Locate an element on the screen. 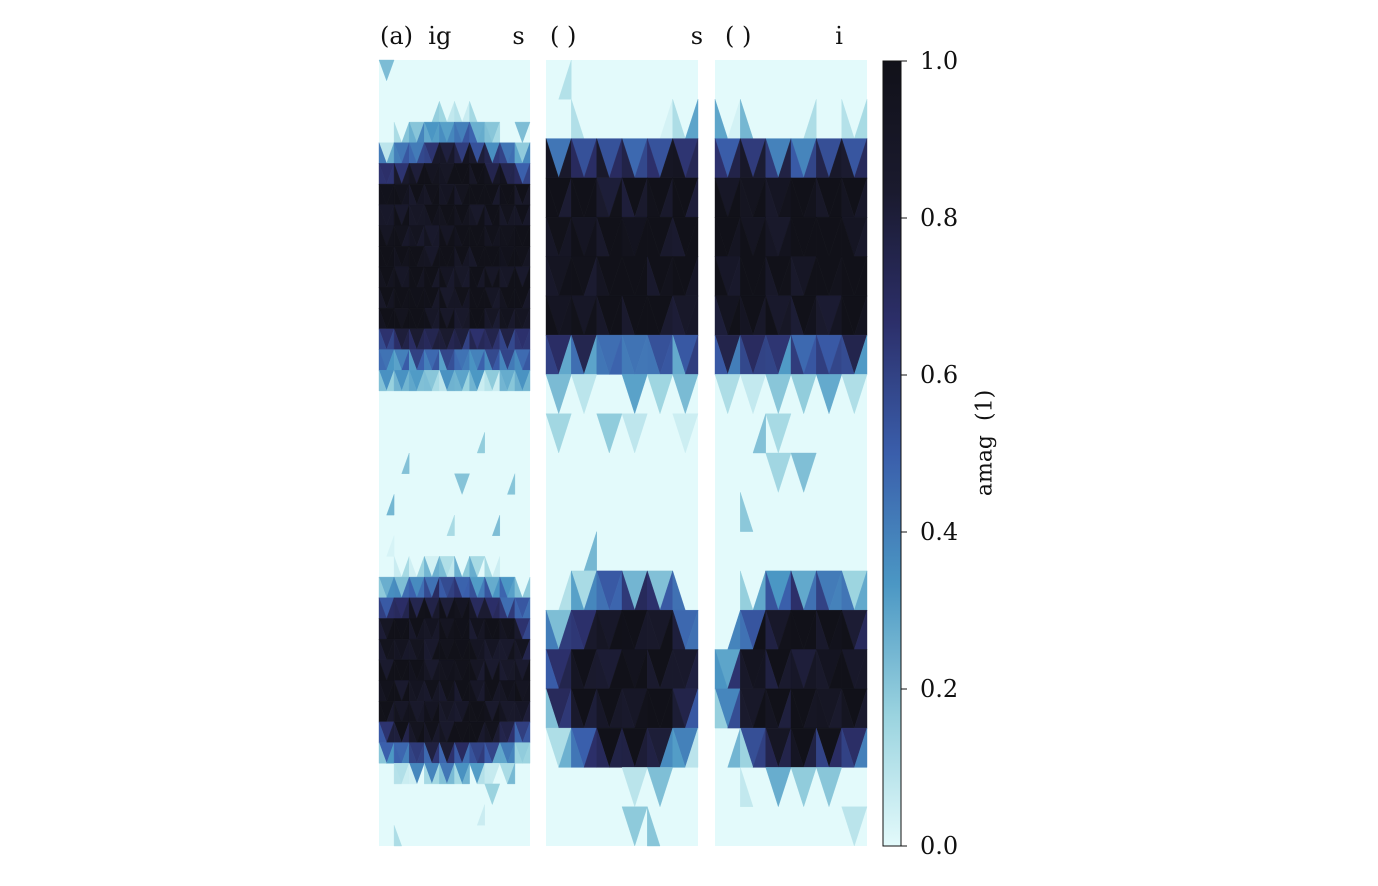  panel-c-title: ( ) i is located at coordinates (784, 36).